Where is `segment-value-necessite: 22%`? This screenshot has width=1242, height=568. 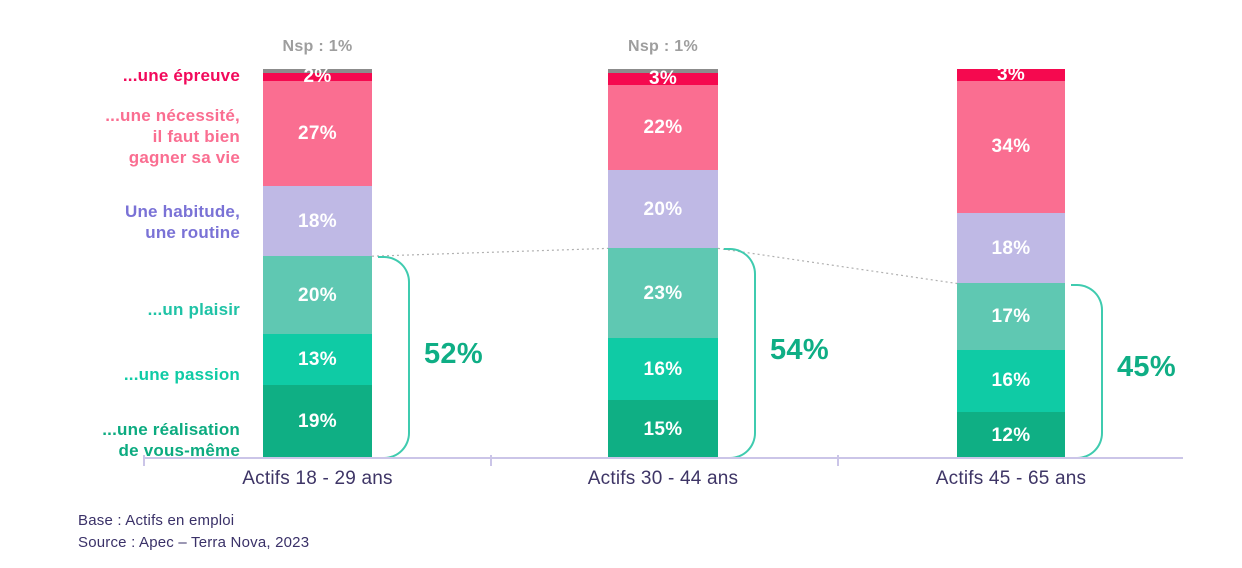 segment-value-necessite: 22% is located at coordinates (663, 127).